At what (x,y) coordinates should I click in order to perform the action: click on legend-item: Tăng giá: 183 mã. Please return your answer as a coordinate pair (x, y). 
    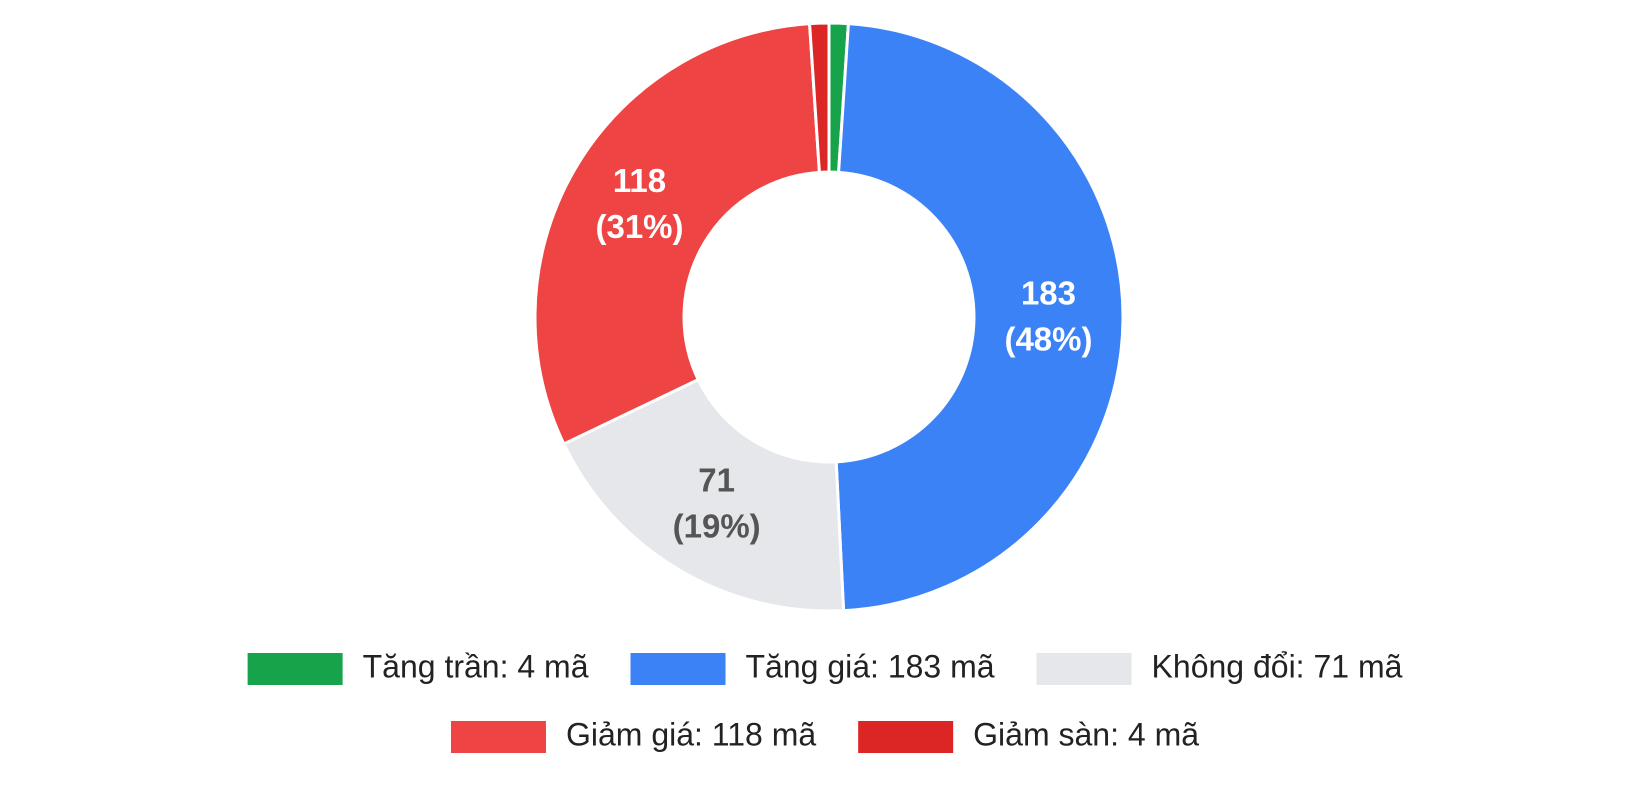
    Looking at the image, I should click on (812, 666).